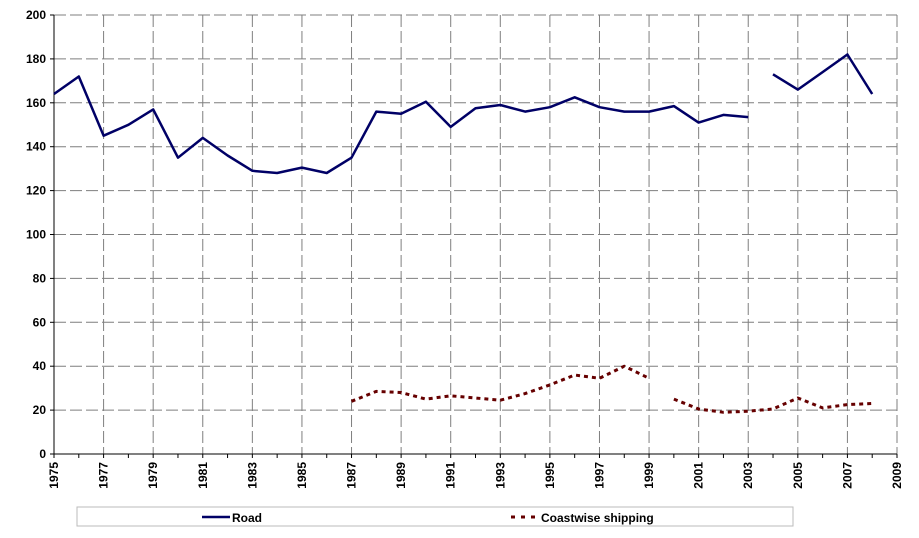 This screenshot has height=538, width=919. Describe the element at coordinates (40, 322) in the screenshot. I see `y-tick-label: 60` at that location.